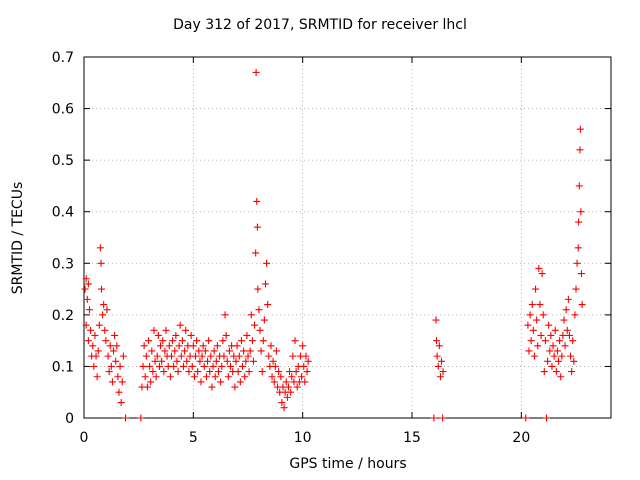  I want to click on x-tick-label: 15, so click(412, 438).